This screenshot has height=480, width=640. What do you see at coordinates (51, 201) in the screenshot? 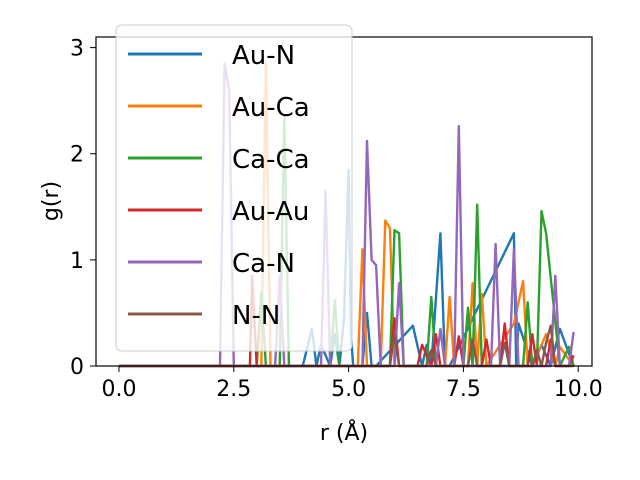
I see `y-axis-label: g(r)` at bounding box center [51, 201].